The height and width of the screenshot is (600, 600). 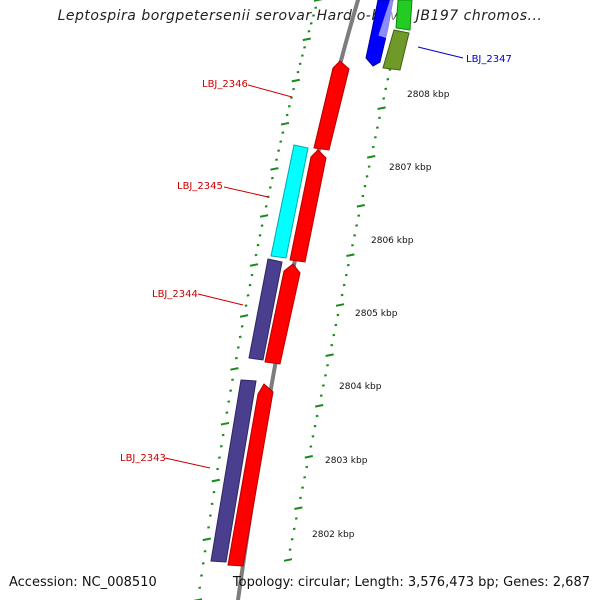 What do you see at coordinates (360, 387) in the screenshot?
I see `ruler-label-2804: 2804 kbp` at bounding box center [360, 387].